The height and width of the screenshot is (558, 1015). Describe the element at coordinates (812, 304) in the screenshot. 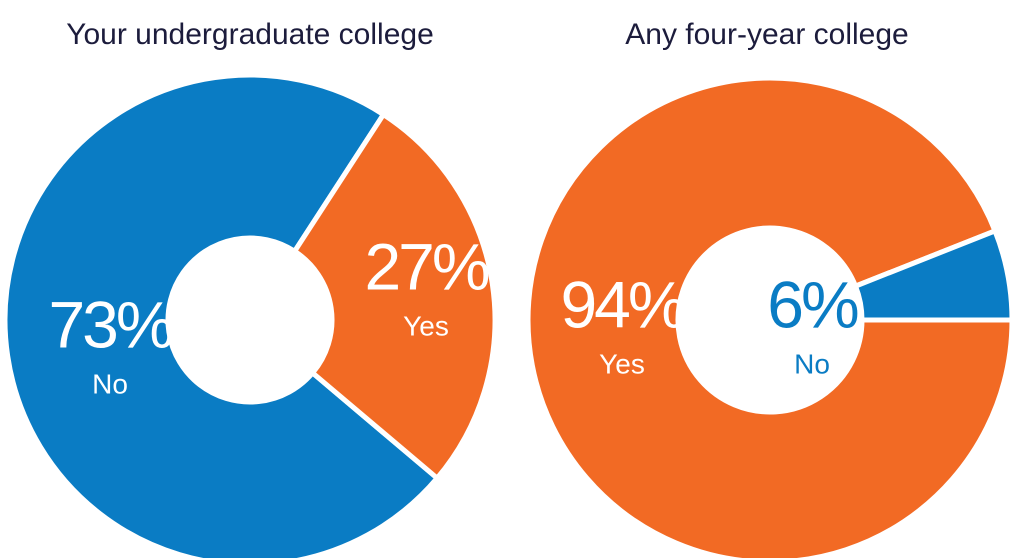

I see `value-label: 6%` at that location.